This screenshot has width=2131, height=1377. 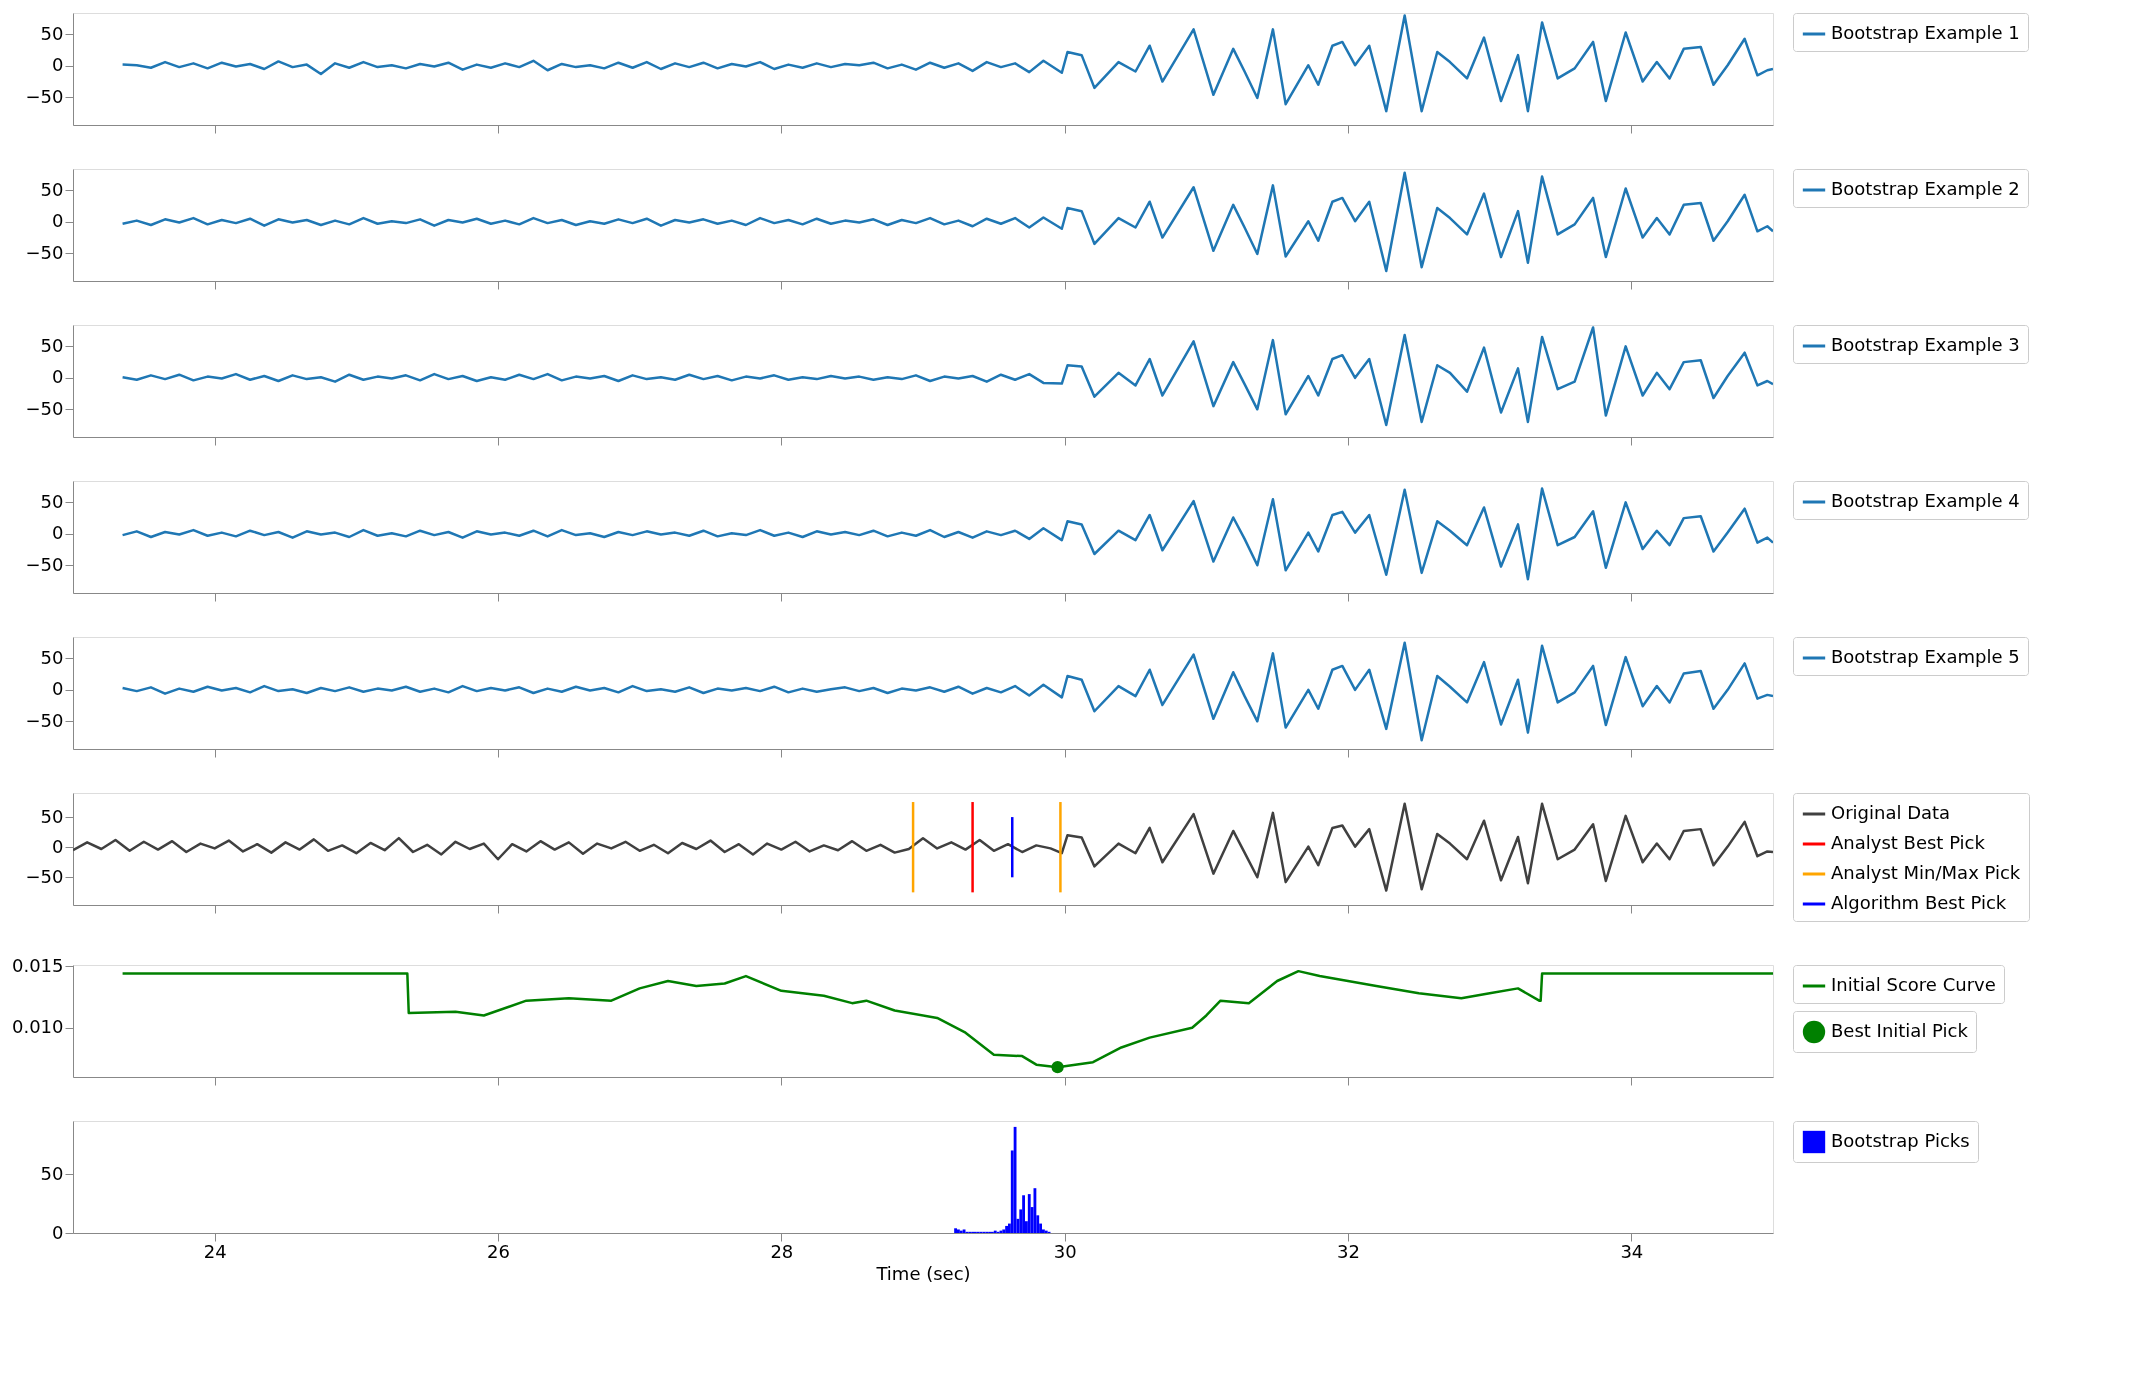 What do you see at coordinates (1925, 344) in the screenshot?
I see `legend-label: Bootstrap Example 3` at bounding box center [1925, 344].